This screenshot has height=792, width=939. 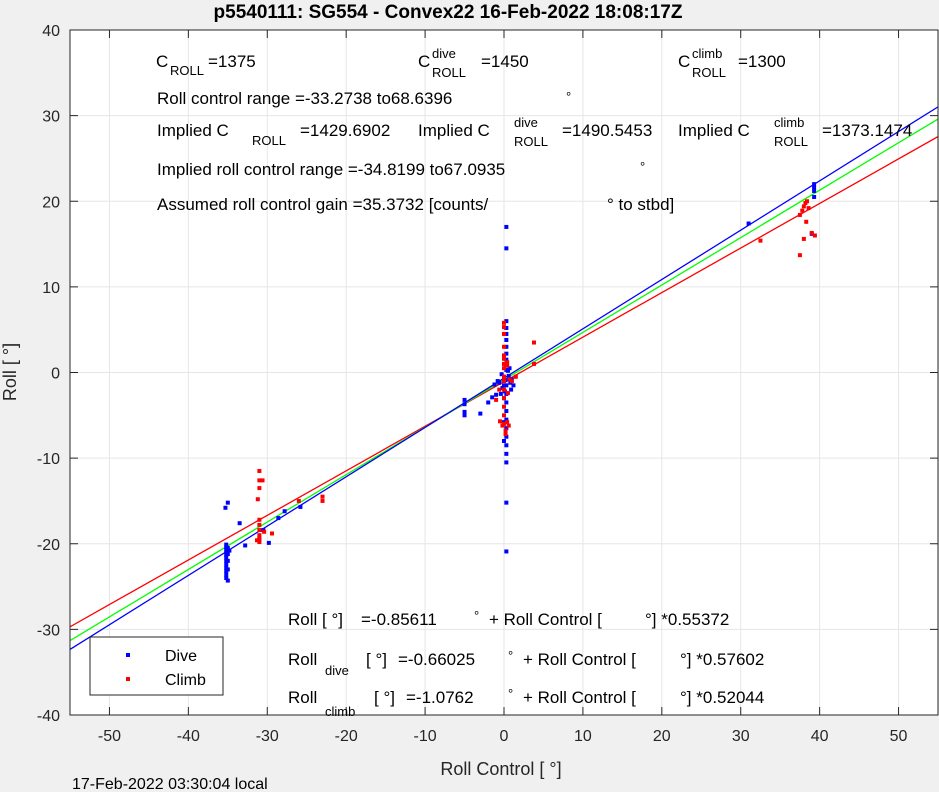 What do you see at coordinates (10, 372) in the screenshot?
I see `y-axis-label: Roll [ °]` at bounding box center [10, 372].